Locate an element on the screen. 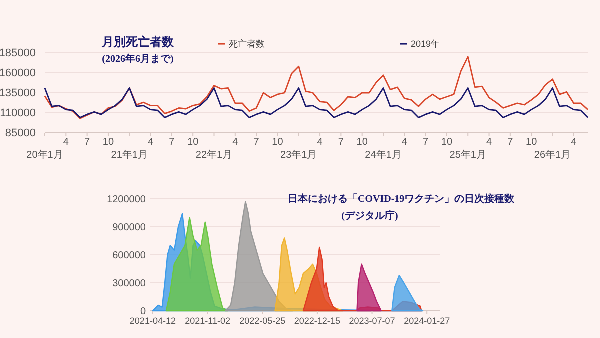 Image resolution: width=600 pixels, height=338 pixels. legend-label: 死亡者数 is located at coordinates (247, 44).